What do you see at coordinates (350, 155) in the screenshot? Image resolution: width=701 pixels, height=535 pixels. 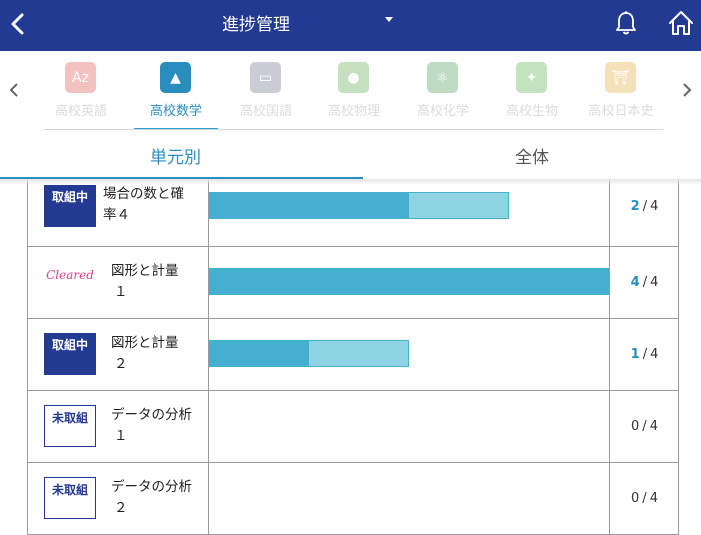 I see `view-tabs: 単元別 全体` at bounding box center [350, 155].